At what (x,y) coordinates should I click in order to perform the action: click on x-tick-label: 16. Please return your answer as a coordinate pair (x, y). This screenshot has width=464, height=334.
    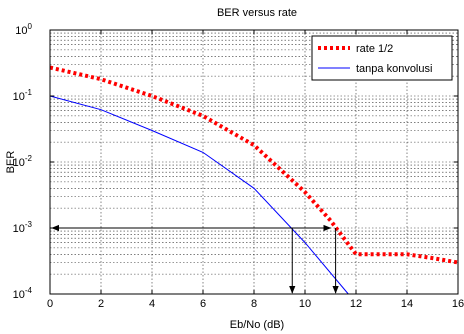
    Looking at the image, I should click on (458, 304).